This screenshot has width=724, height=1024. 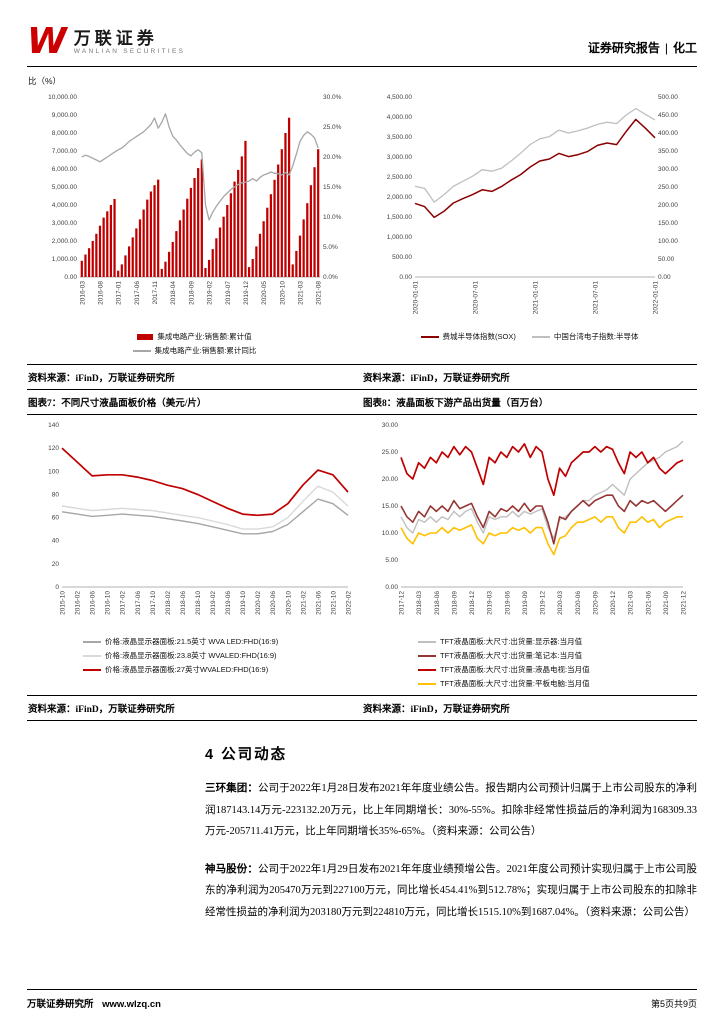 What do you see at coordinates (535, 298) in the screenshot?
I see `svg-text: 2021-01-01` at bounding box center [535, 298].